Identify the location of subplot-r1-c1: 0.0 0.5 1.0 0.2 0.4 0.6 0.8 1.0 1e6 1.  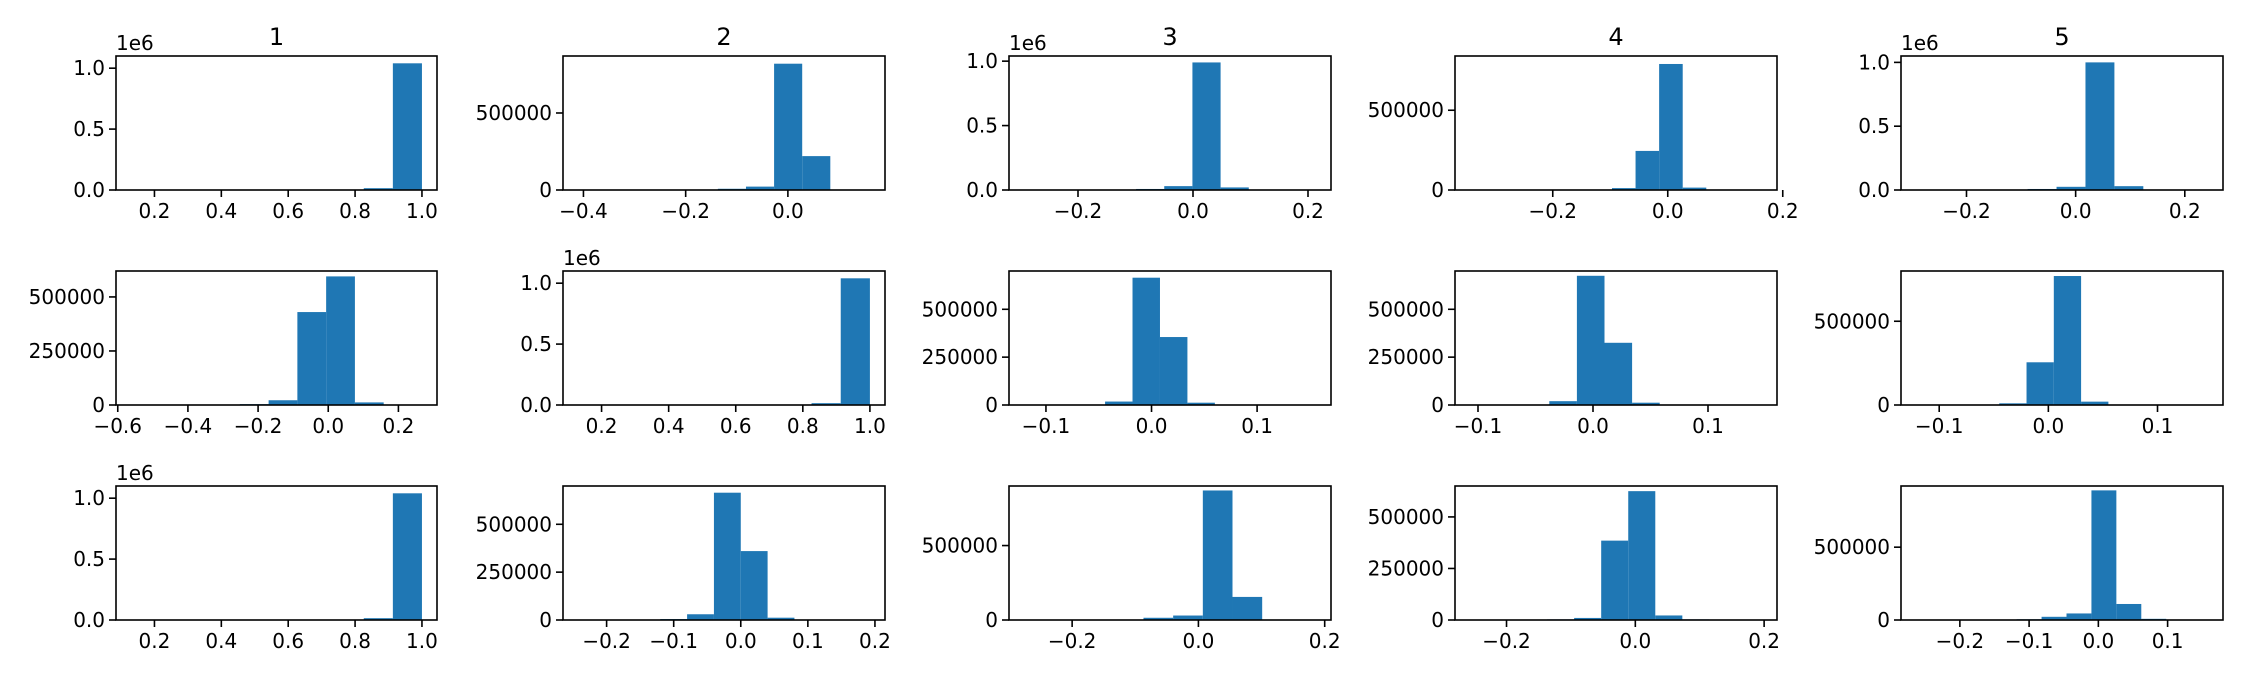
(255, 123).